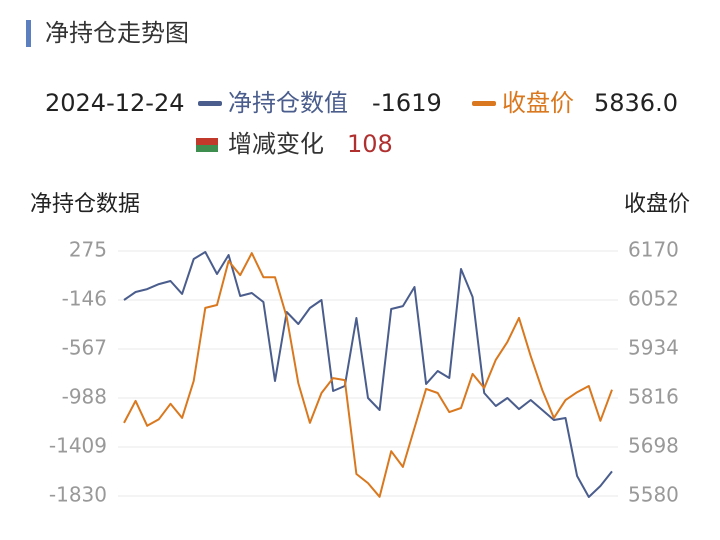 The image size is (720, 540). What do you see at coordinates (84, 348) in the screenshot?
I see `y-tick-label: -567` at bounding box center [84, 348].